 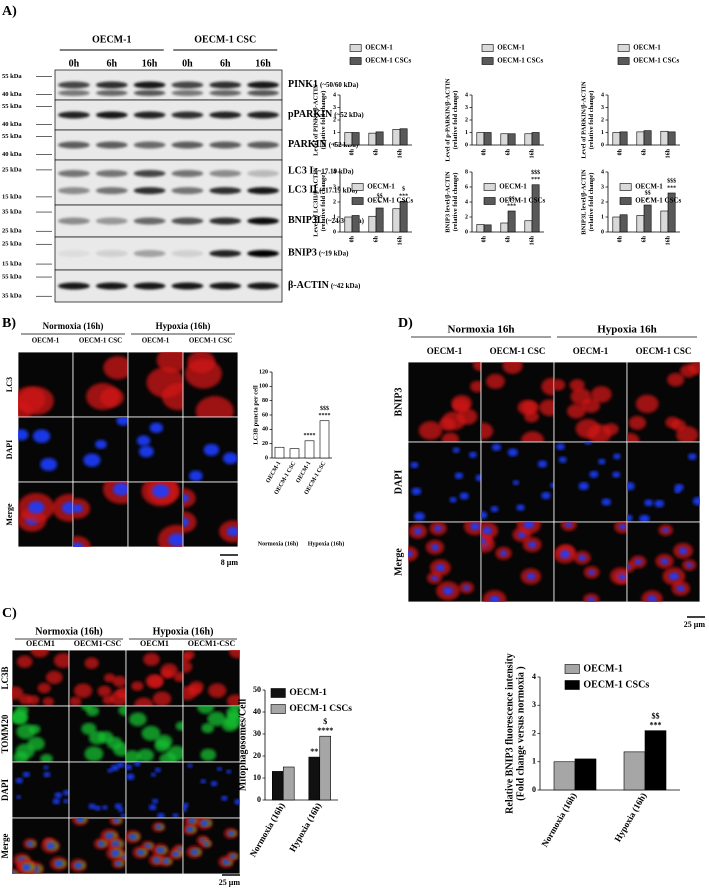 I want to click on size-marker: 15 kDa, so click(x=12, y=264).